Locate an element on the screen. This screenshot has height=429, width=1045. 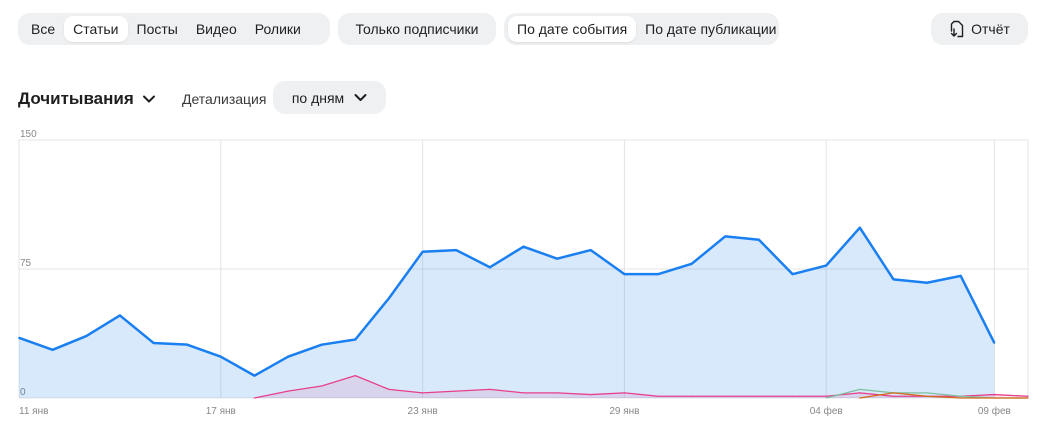
metric-selector: Дочитывания is located at coordinates (87, 99).